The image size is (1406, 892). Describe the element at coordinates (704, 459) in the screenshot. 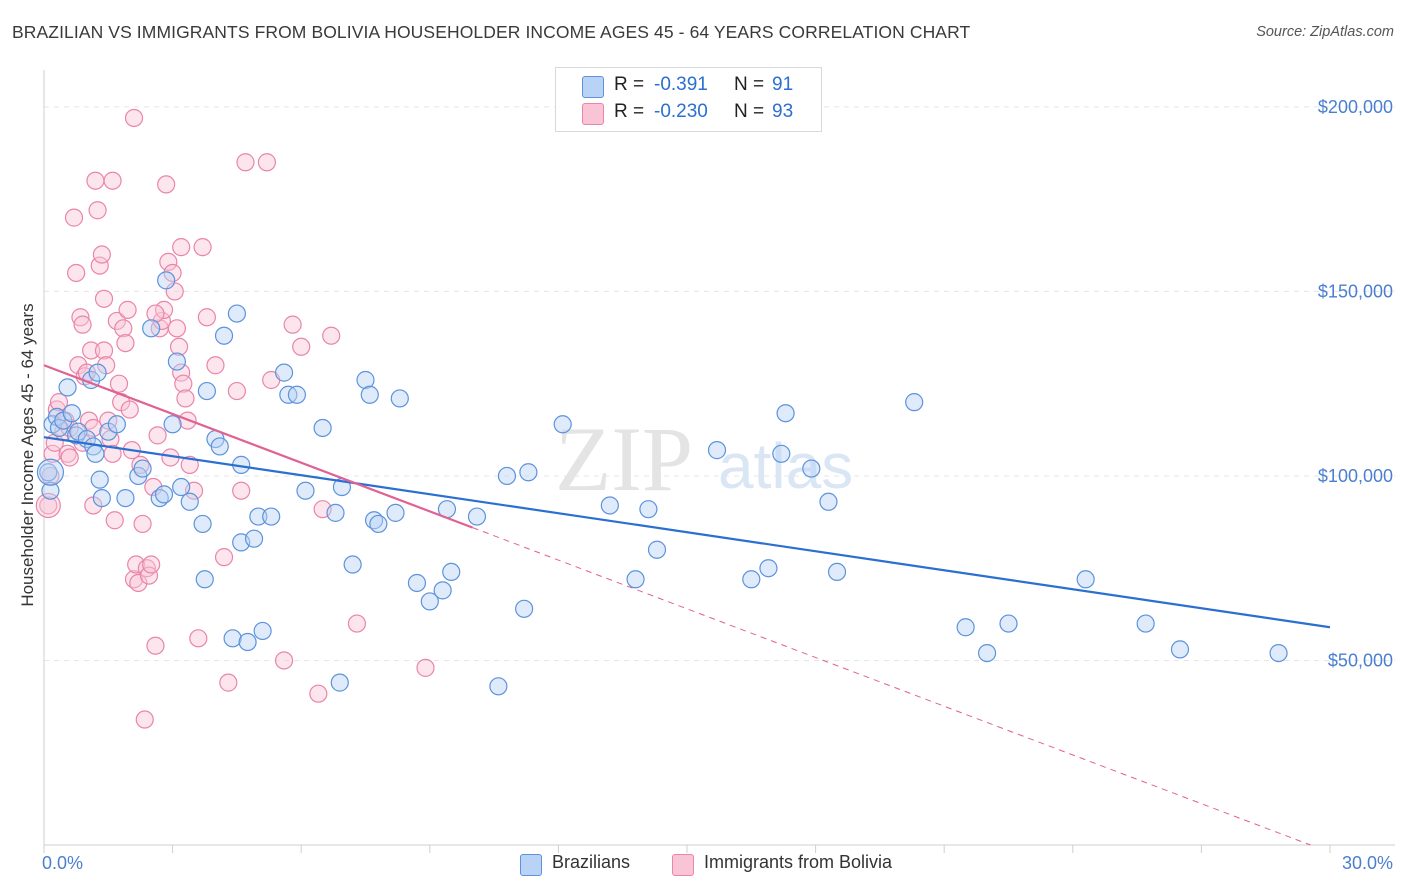

I see `watermark: ZIP atlas` at that location.